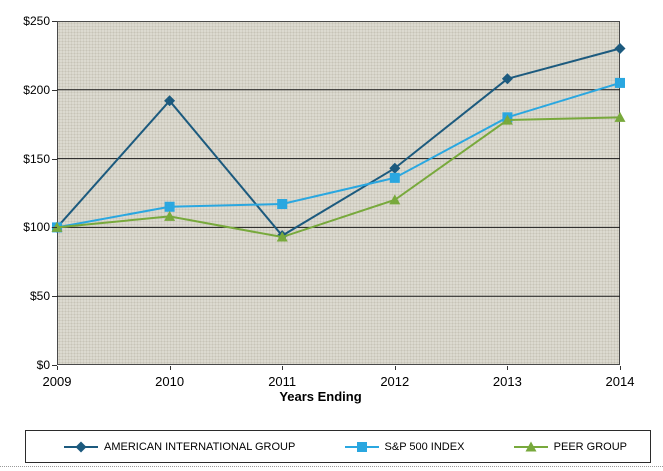 The image size is (663, 471). What do you see at coordinates (36, 89) in the screenshot?
I see `y-axis-tick-label: $200` at bounding box center [36, 89].